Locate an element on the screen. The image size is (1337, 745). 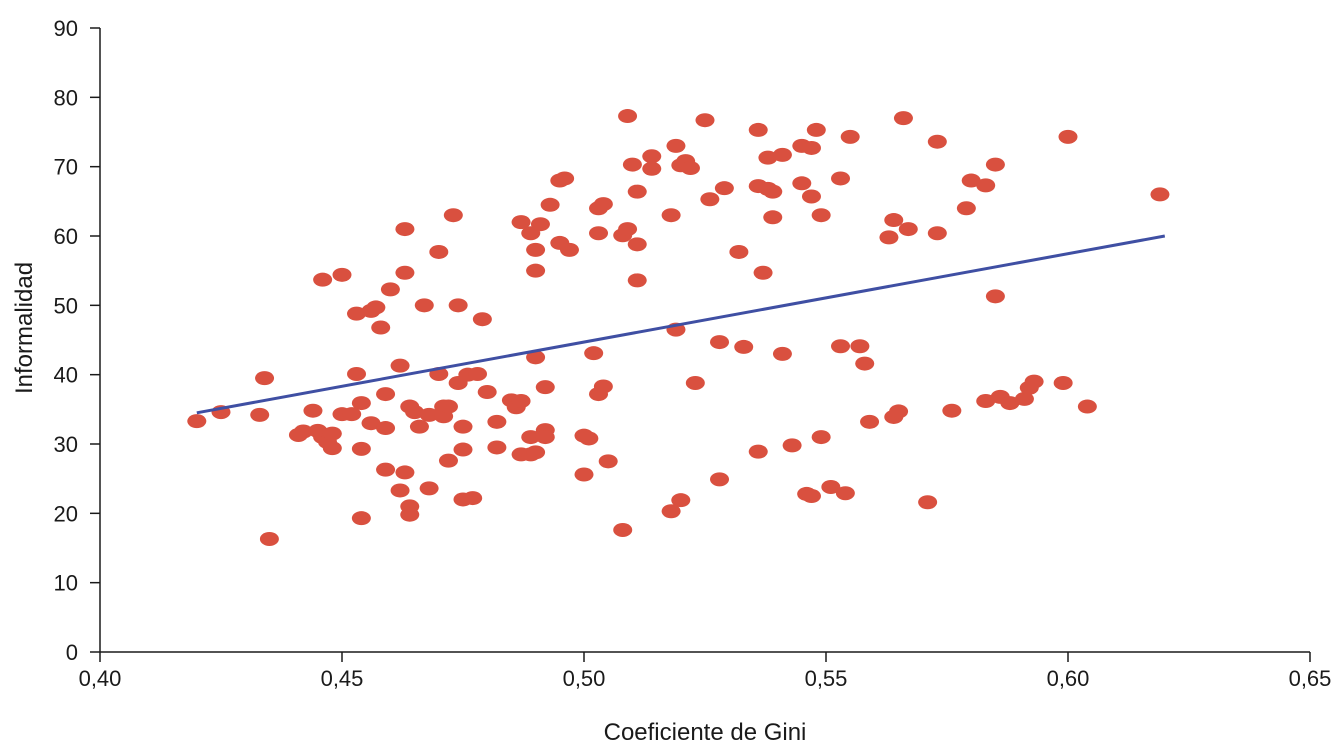
x-tick-label: 0,50 is located at coordinates (584, 678).